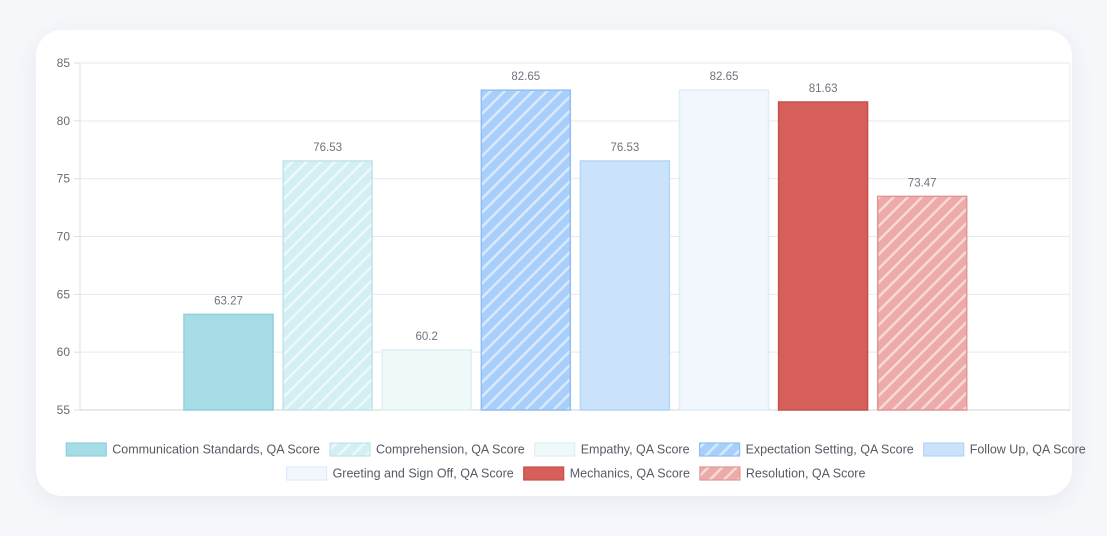 The image size is (1107, 536). What do you see at coordinates (724, 77) in the screenshot?
I see `data-label-greeting-and-sign-off-qa-score: 82.65` at bounding box center [724, 77].